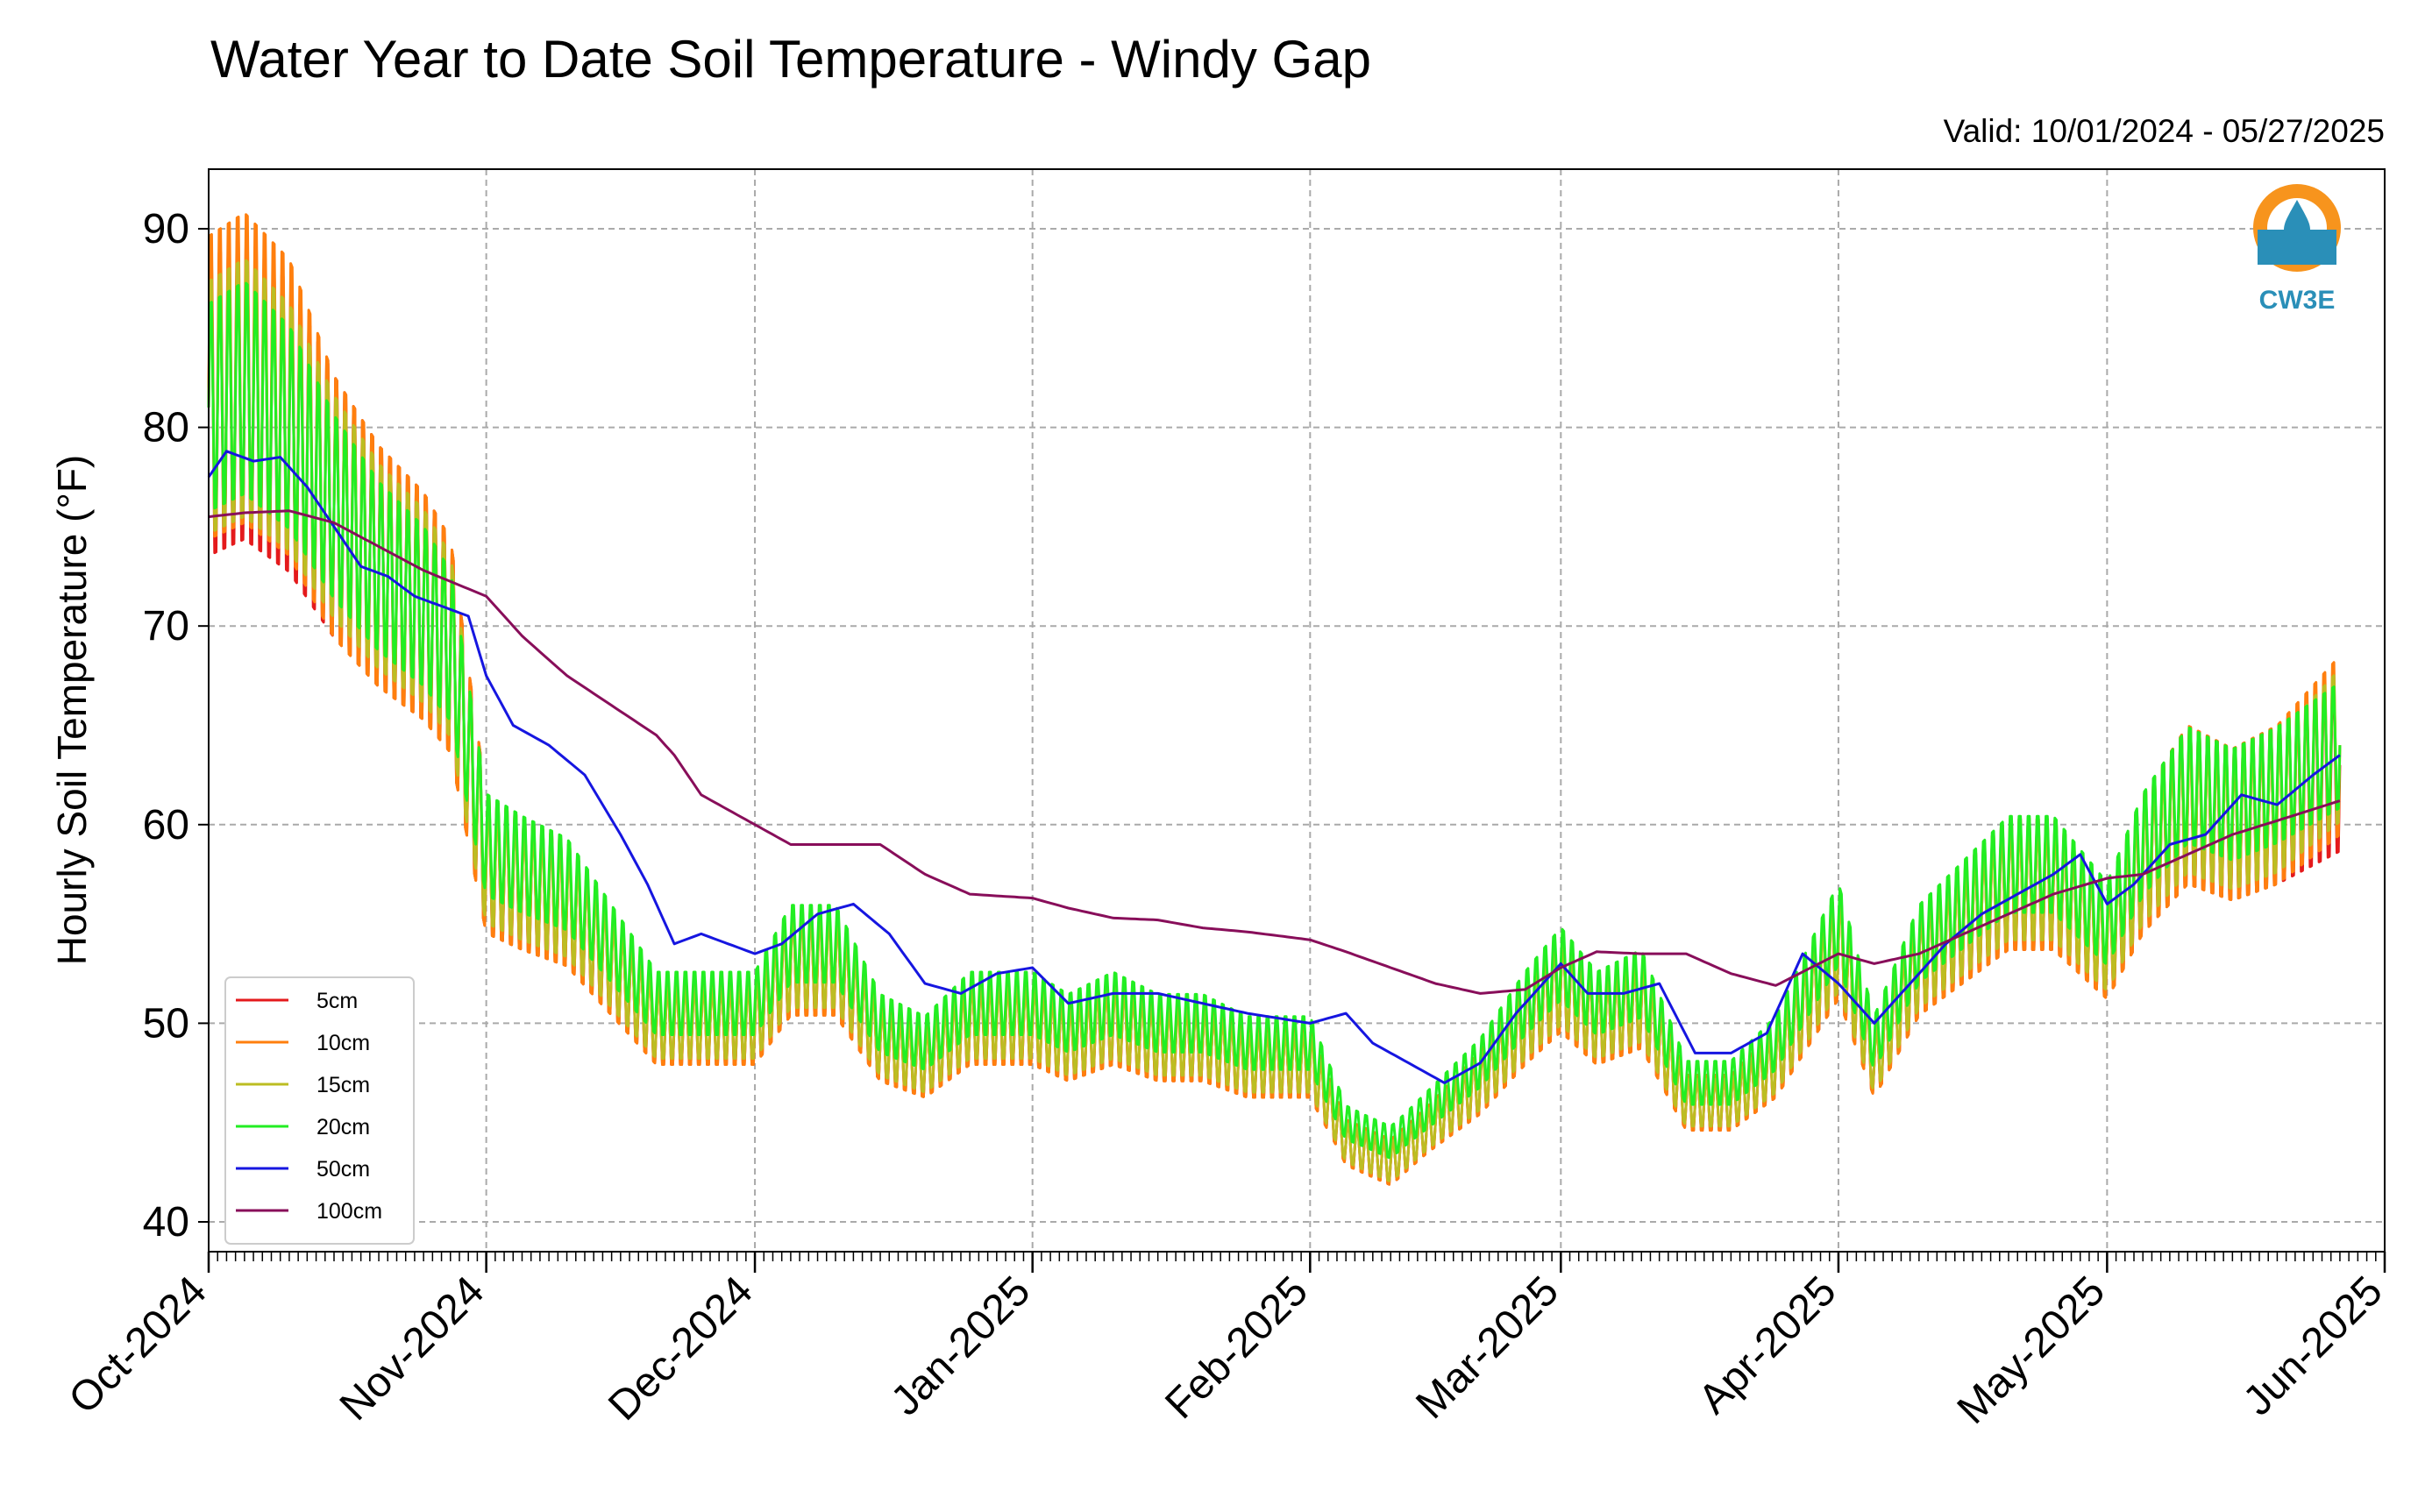 The image size is (2418, 1512). What do you see at coordinates (166, 428) in the screenshot?
I see `y-tick-label: 80` at bounding box center [166, 428].